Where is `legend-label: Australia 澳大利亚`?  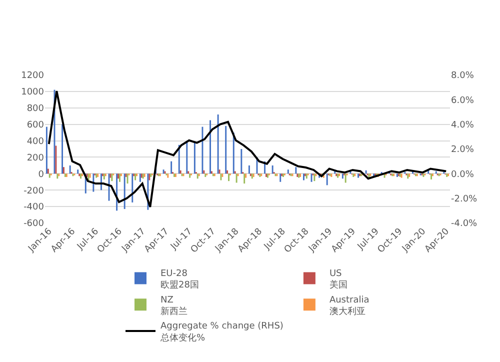
legend-label: Australia 澳大利亚 is located at coordinates (349, 306).